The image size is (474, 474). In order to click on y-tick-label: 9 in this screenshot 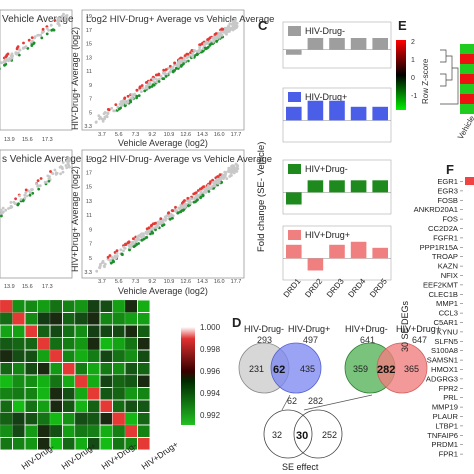, I will do `click(90, 230)`.